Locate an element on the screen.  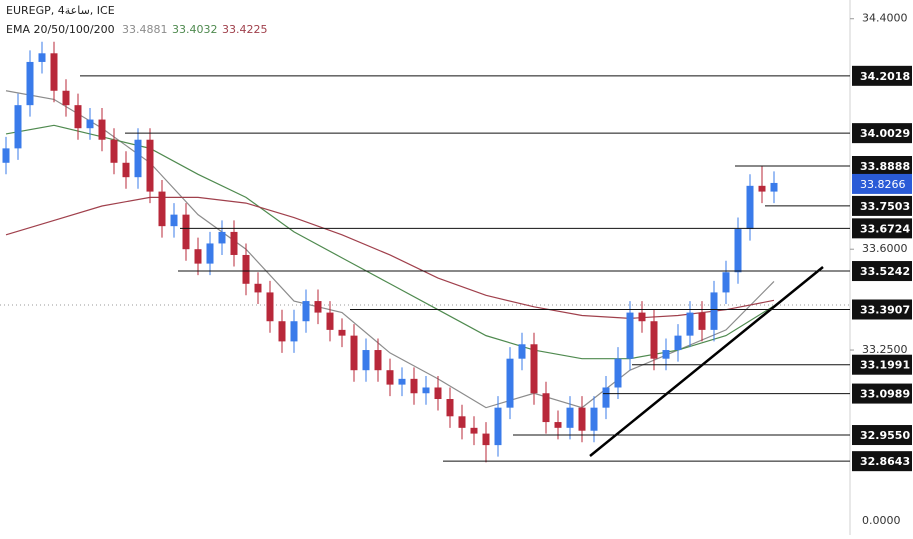
level-label: 33.6724 is located at coordinates (885, 228).